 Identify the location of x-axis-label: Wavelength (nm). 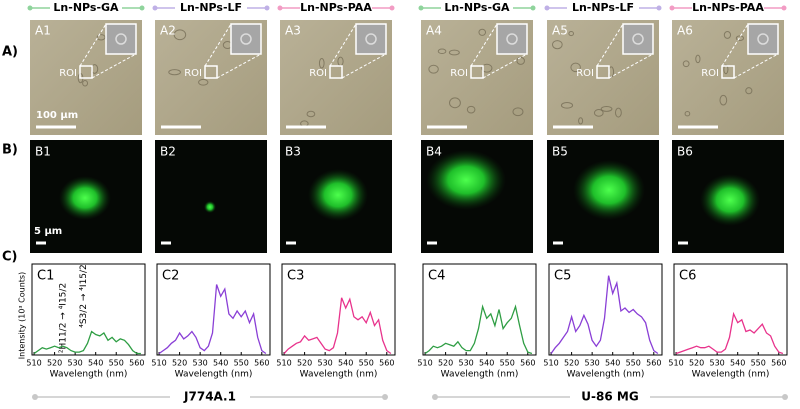
(214, 375).